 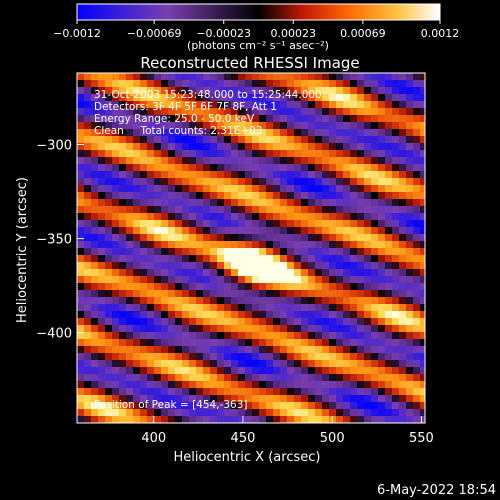 What do you see at coordinates (243, 438) in the screenshot?
I see `x-tick-label: 450` at bounding box center [243, 438].